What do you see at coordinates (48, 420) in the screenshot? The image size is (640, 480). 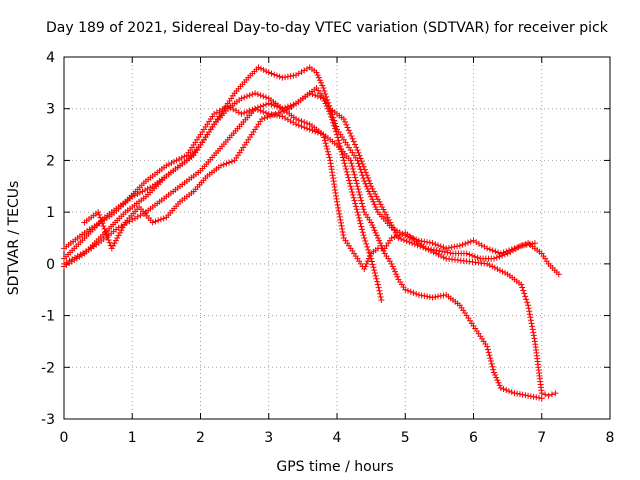 I see `y-tick-label: -3` at bounding box center [48, 420].